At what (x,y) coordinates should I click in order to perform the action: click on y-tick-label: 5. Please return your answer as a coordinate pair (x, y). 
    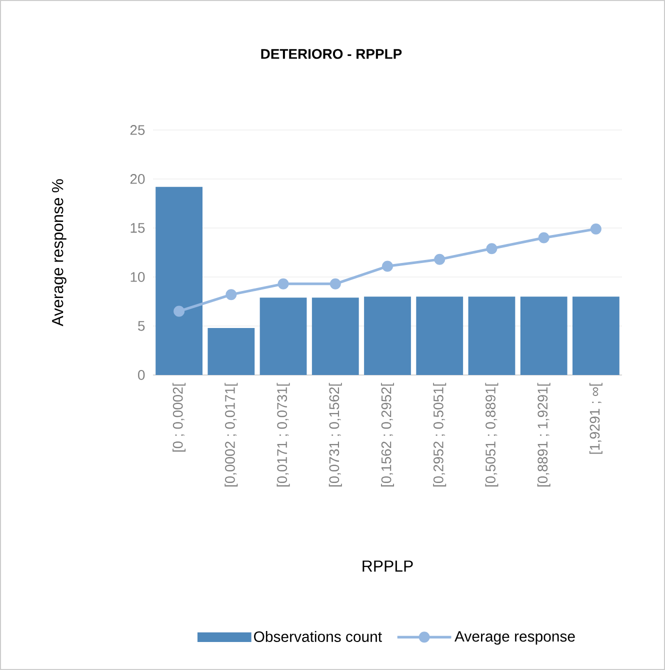
    Looking at the image, I should click on (141, 326).